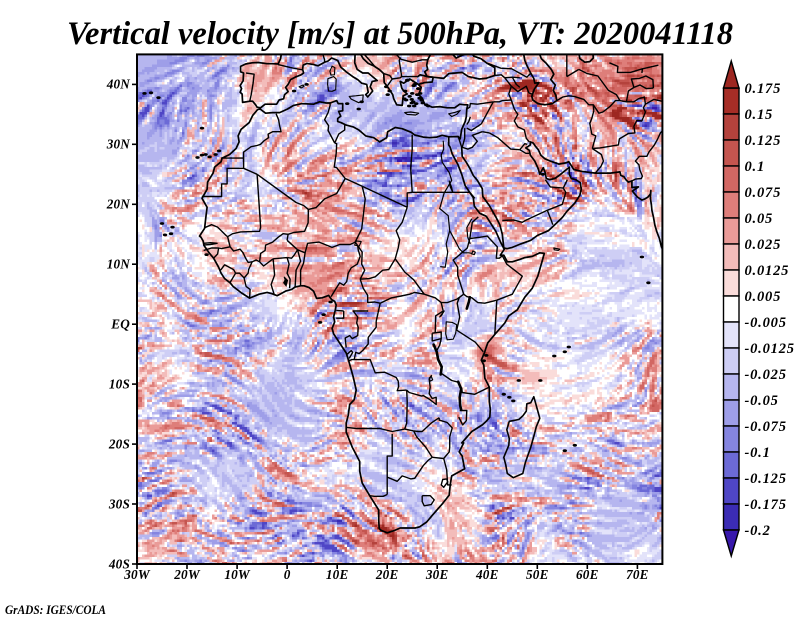 The width and height of the screenshot is (800, 618). What do you see at coordinates (119, 264) in the screenshot?
I see `svg-text: 10N` at bounding box center [119, 264].